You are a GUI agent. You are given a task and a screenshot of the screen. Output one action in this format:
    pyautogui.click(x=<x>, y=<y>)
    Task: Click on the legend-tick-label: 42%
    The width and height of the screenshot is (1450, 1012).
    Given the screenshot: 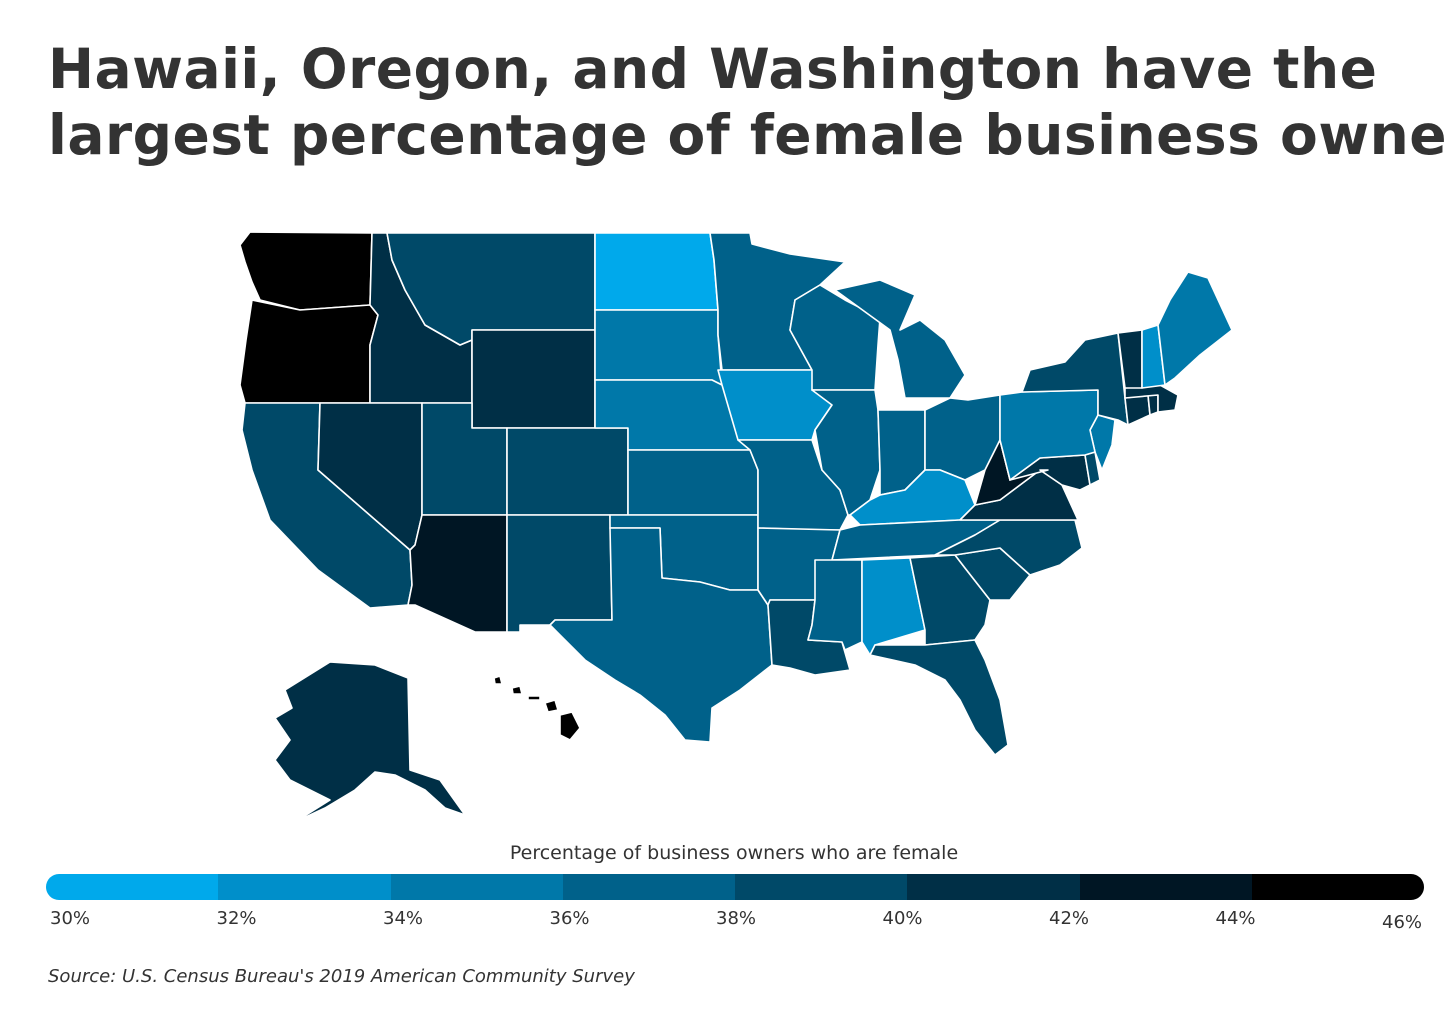 What is the action you would take?
    pyautogui.click(x=1069, y=918)
    